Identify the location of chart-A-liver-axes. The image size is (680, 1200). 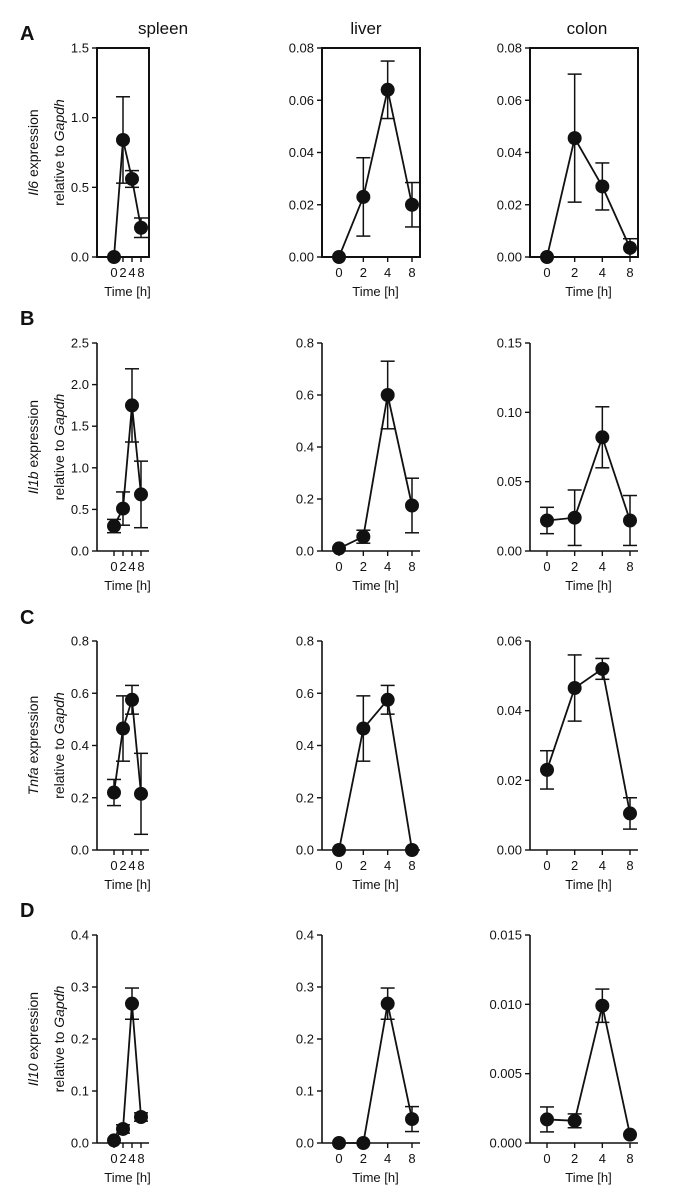
(371, 152).